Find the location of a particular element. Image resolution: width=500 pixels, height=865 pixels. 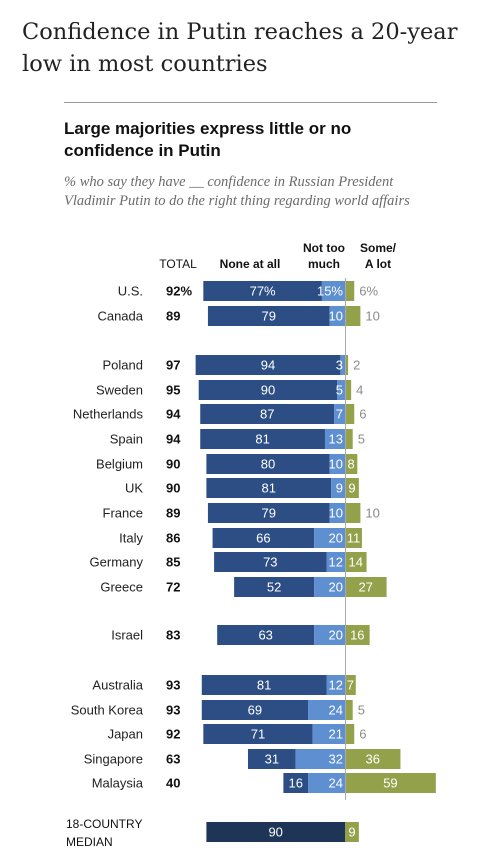

row-germany: Germany 85 73 12 14 is located at coordinates (228, 562).